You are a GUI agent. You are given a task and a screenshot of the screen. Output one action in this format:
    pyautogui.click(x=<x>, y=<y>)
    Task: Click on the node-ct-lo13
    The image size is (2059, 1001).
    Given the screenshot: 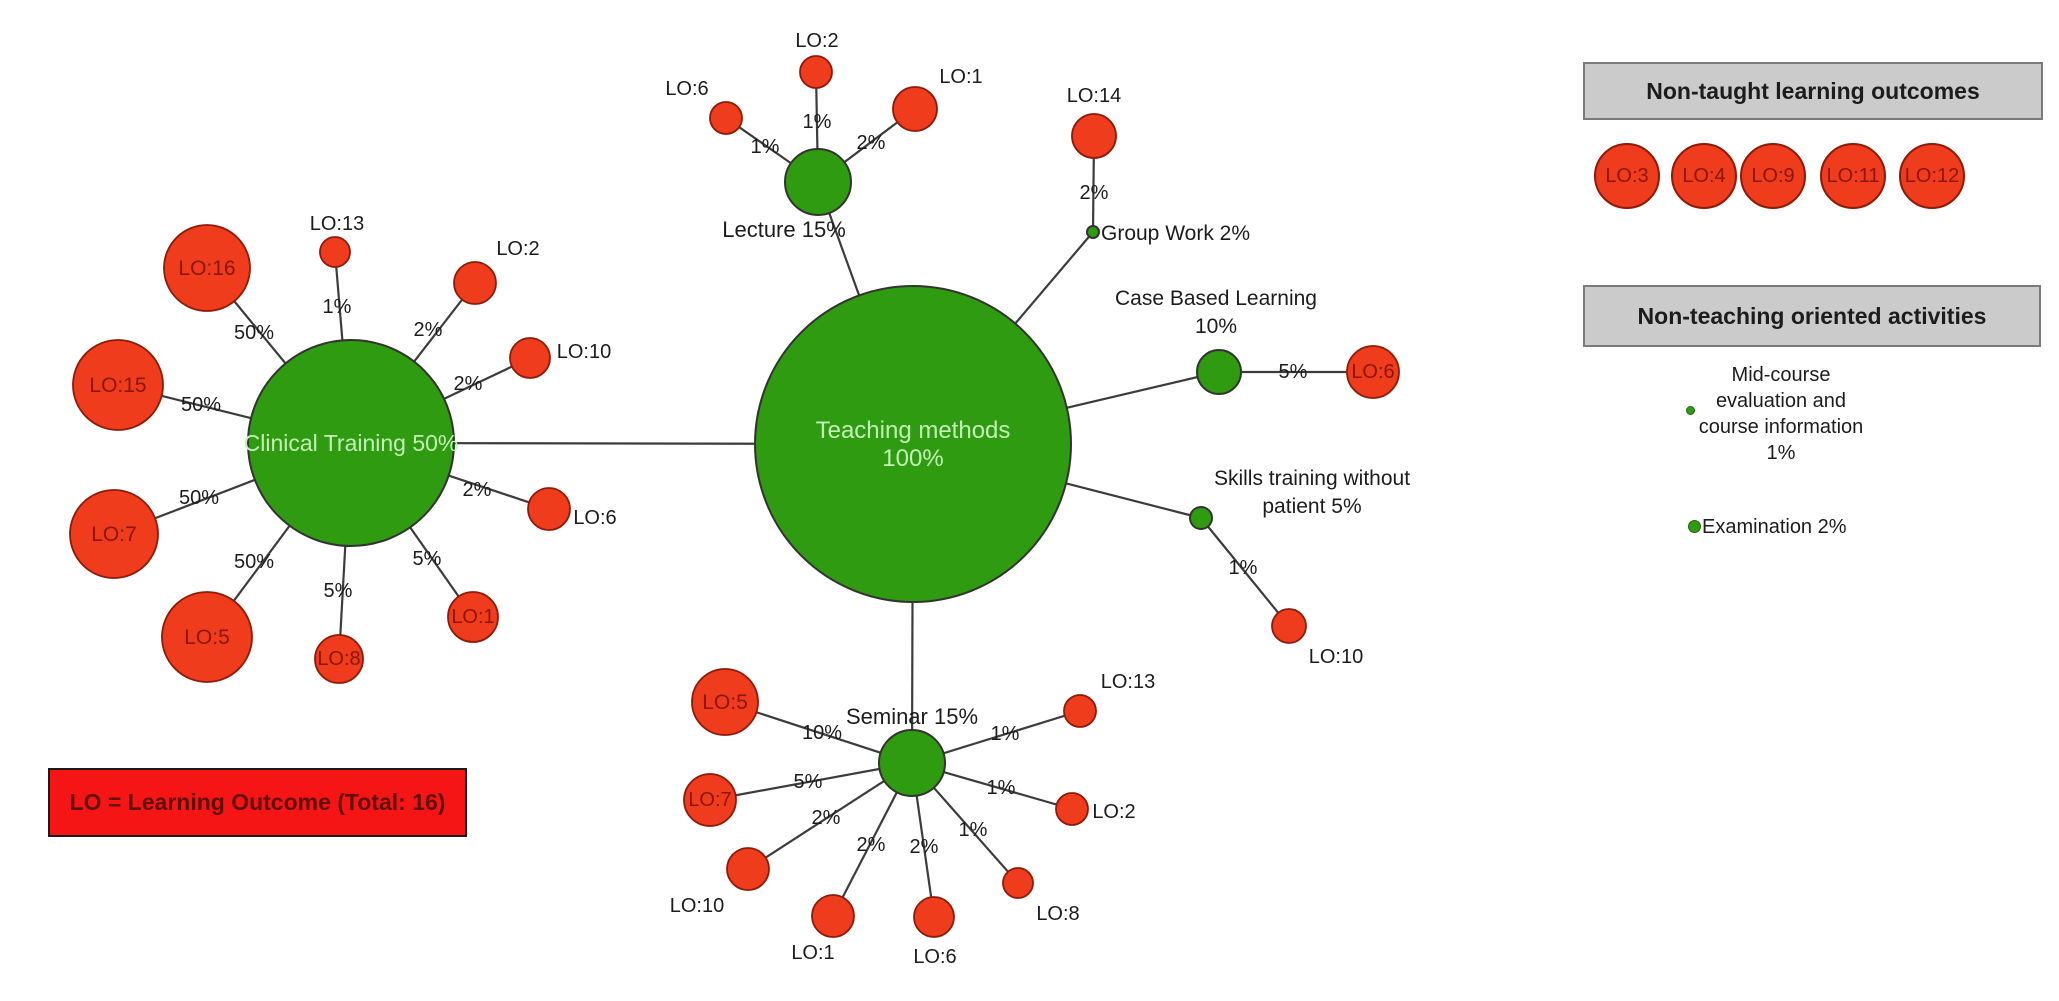 What is the action you would take?
    pyautogui.click(x=335, y=252)
    